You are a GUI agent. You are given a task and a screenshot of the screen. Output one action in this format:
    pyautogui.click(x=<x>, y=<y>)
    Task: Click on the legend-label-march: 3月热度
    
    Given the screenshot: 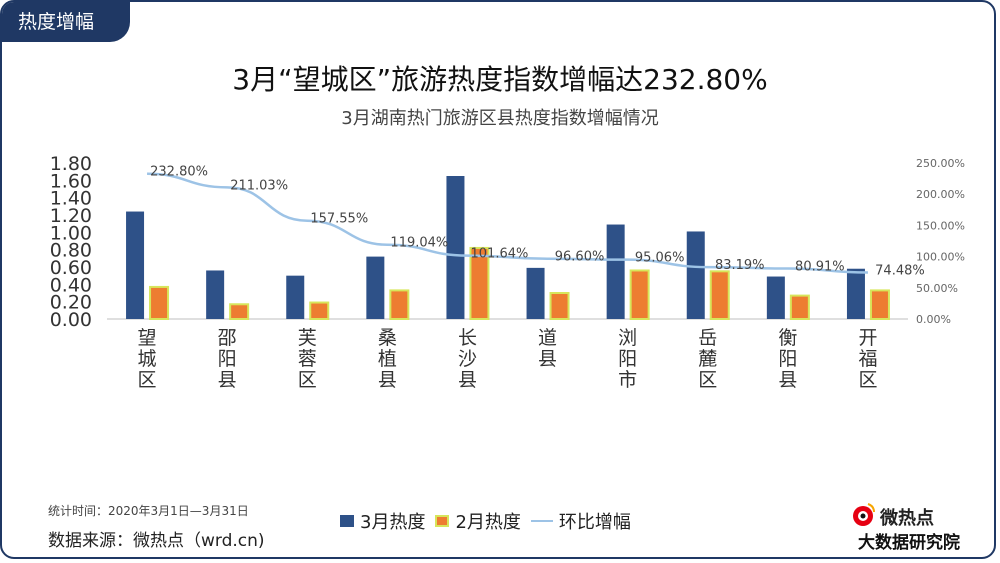 What is the action you would take?
    pyautogui.click(x=393, y=522)
    